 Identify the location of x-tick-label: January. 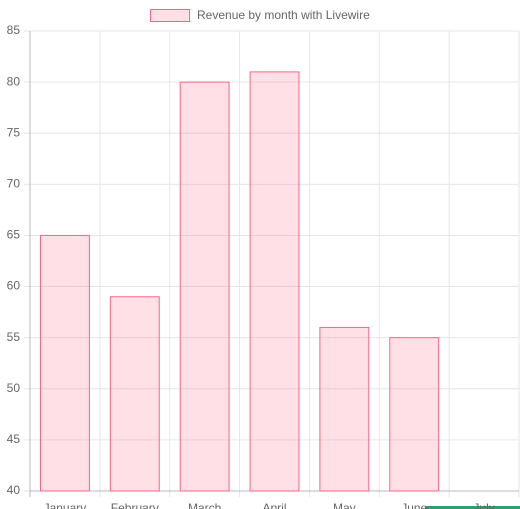
(65, 505).